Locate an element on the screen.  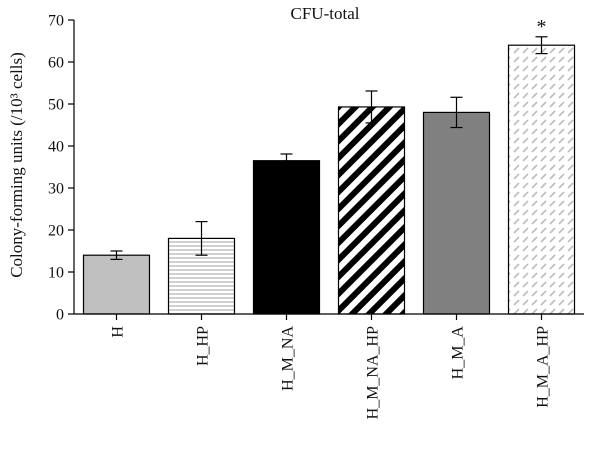
y-tick-label: 30 is located at coordinates (56, 189).